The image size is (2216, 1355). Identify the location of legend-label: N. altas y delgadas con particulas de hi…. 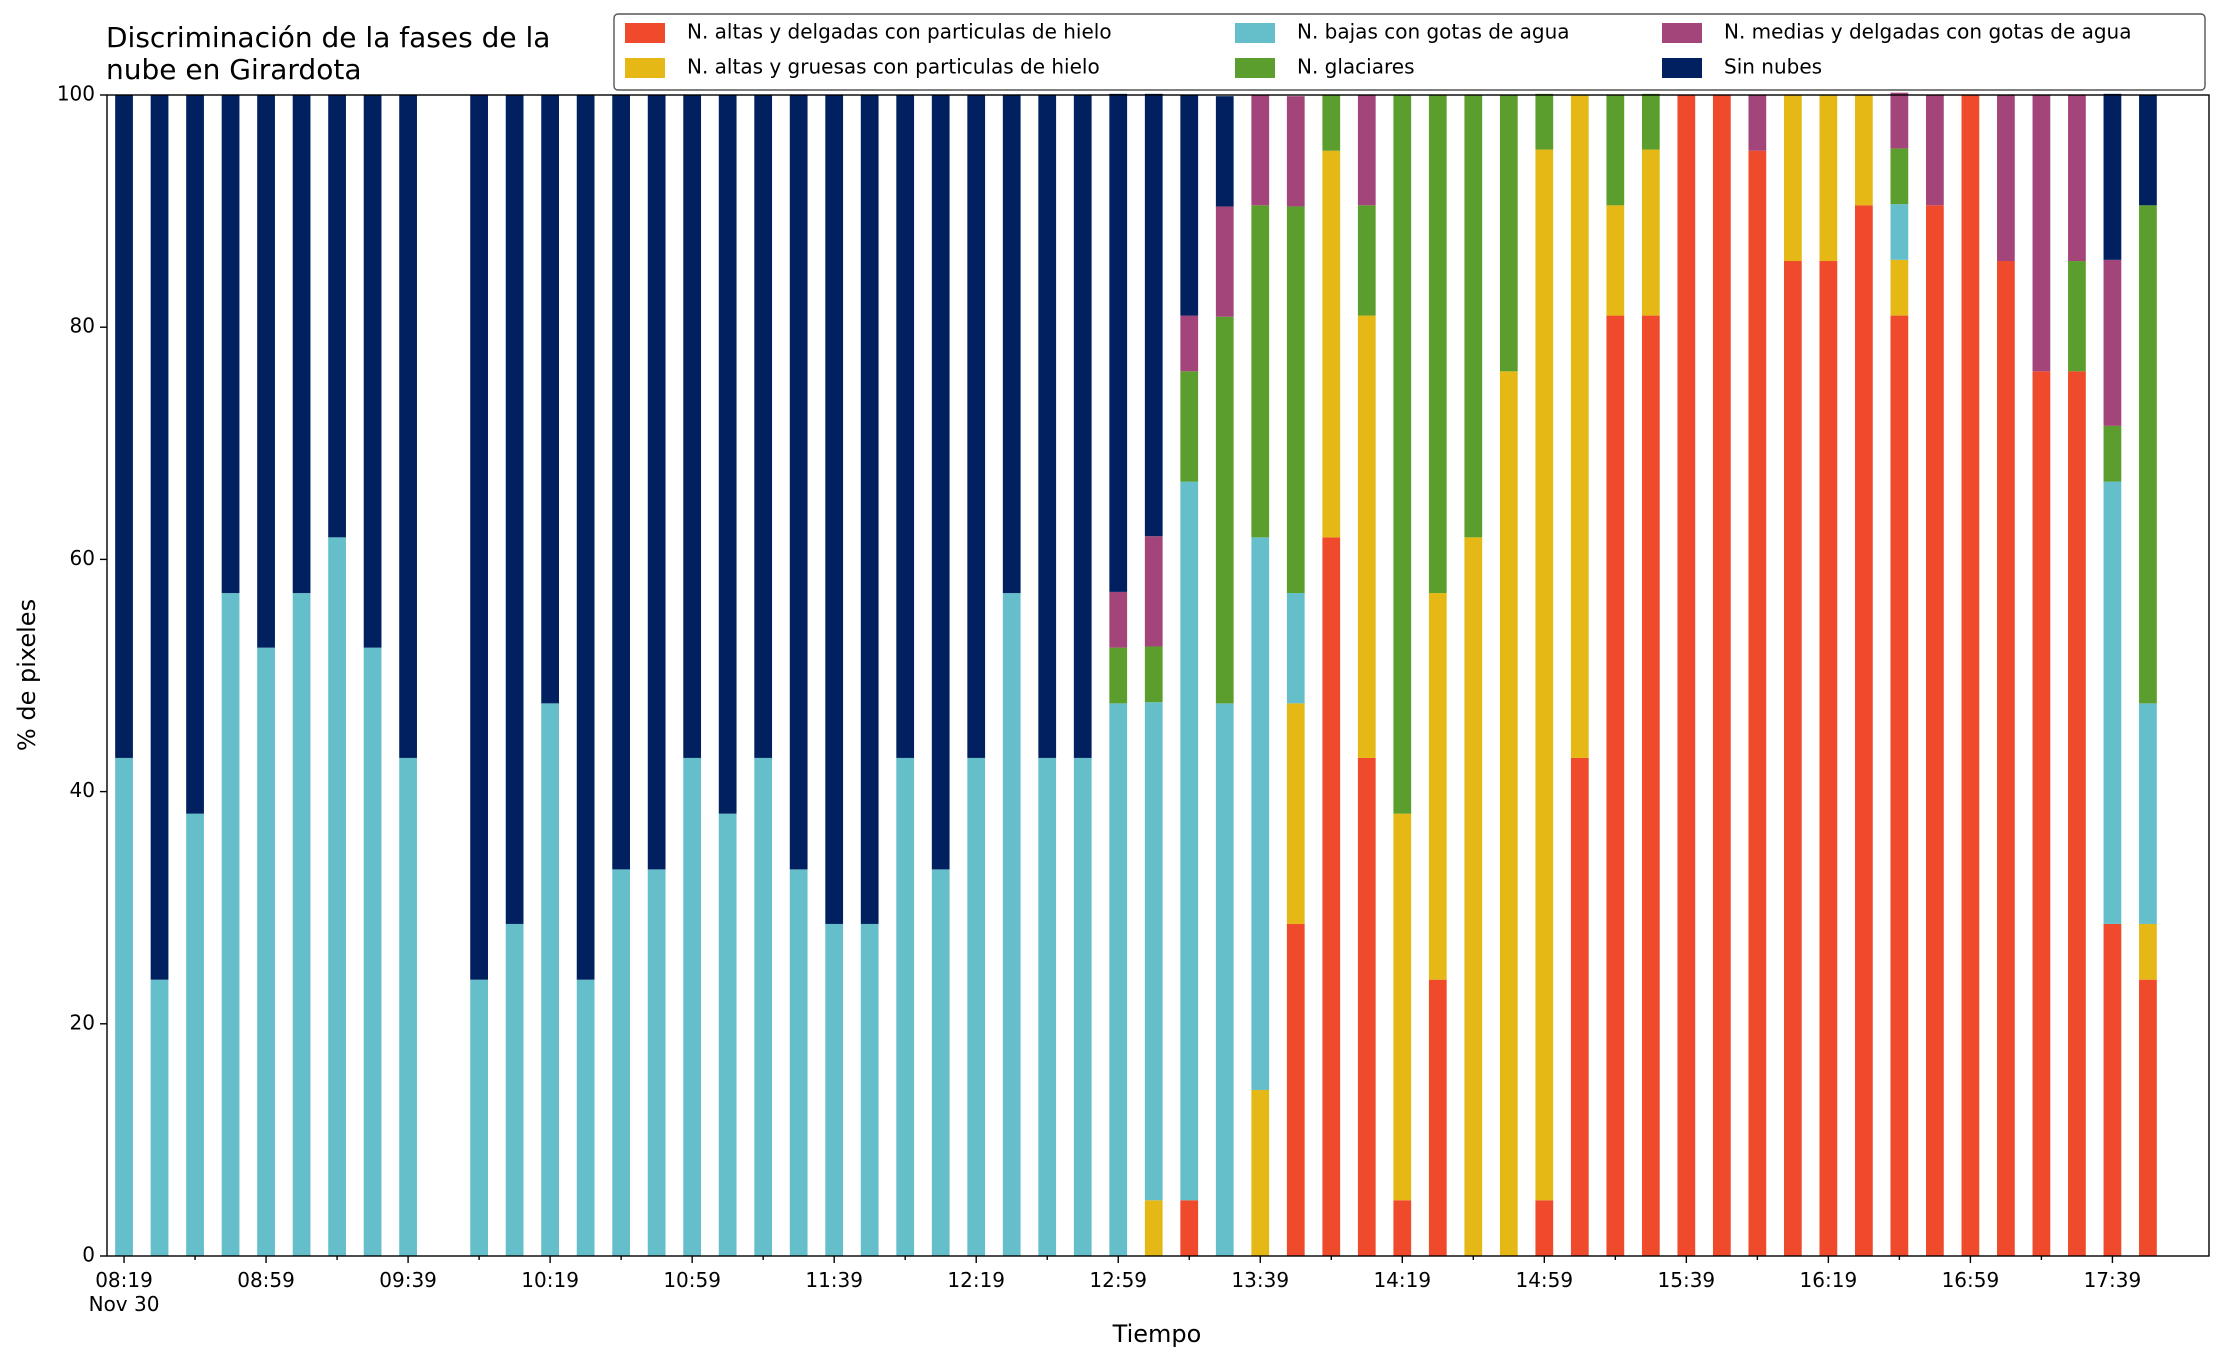
(899, 32).